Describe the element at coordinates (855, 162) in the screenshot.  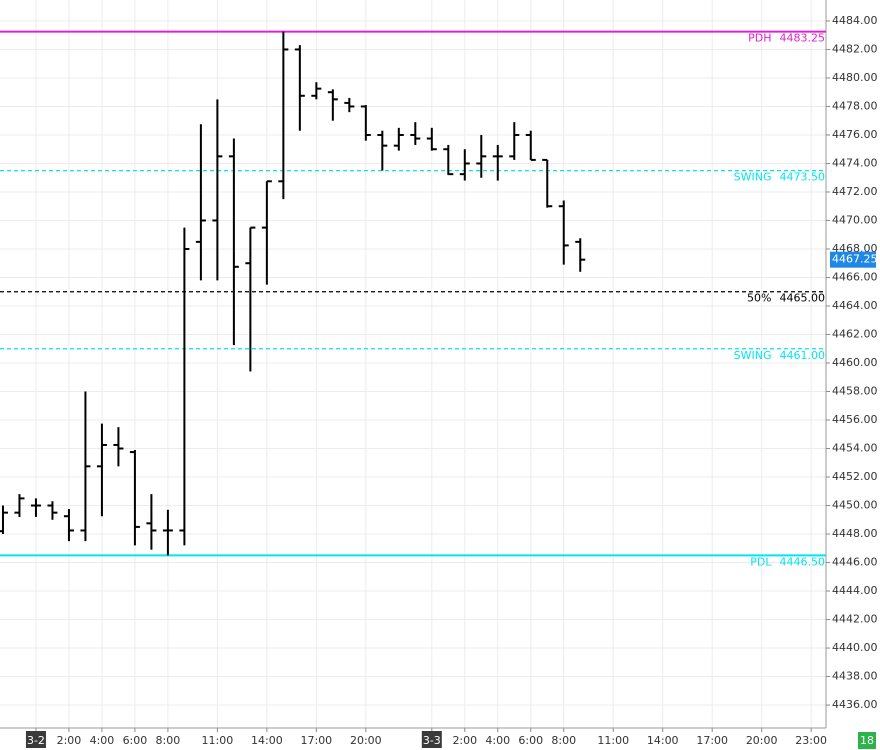
I see `y-tick-label: 4474.00` at that location.